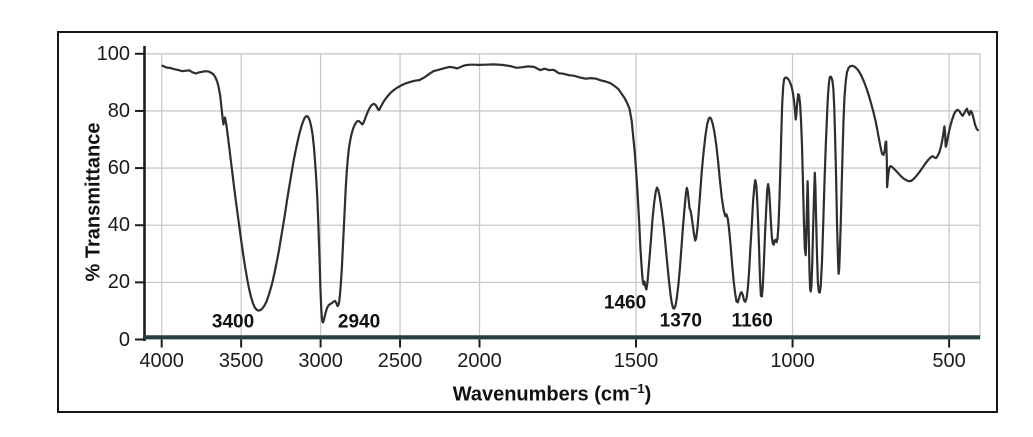  Describe the element at coordinates (648, 394) in the screenshot. I see `x-axis-title-close: )` at that location.